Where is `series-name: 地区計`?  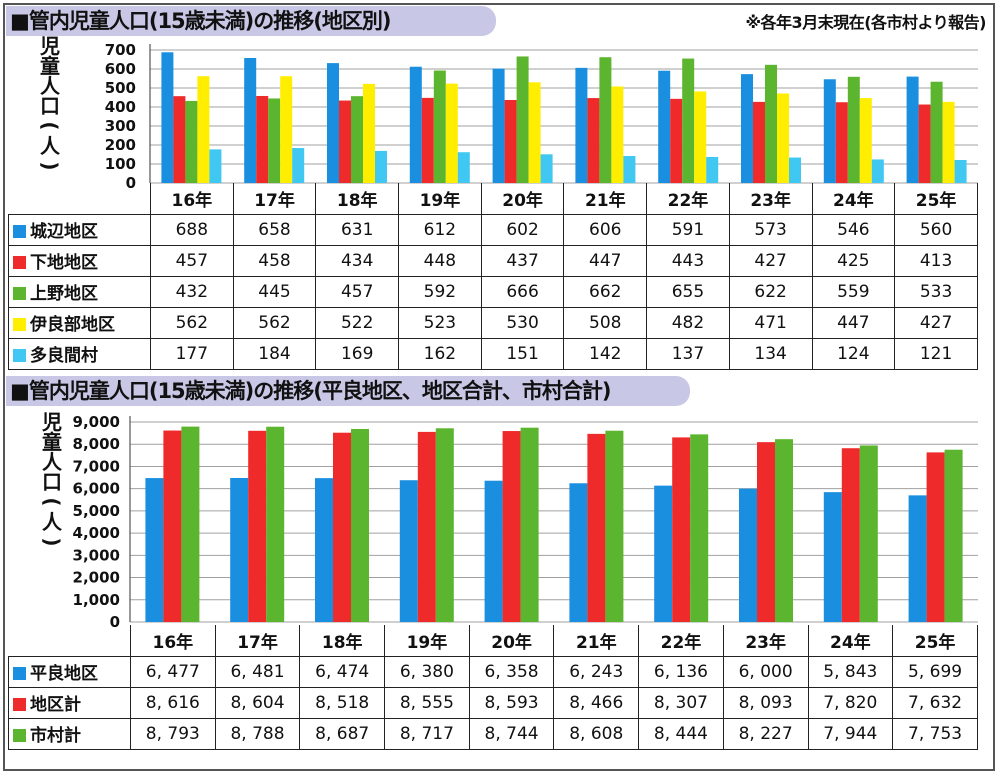
series-name: 地区計 is located at coordinates (55, 705).